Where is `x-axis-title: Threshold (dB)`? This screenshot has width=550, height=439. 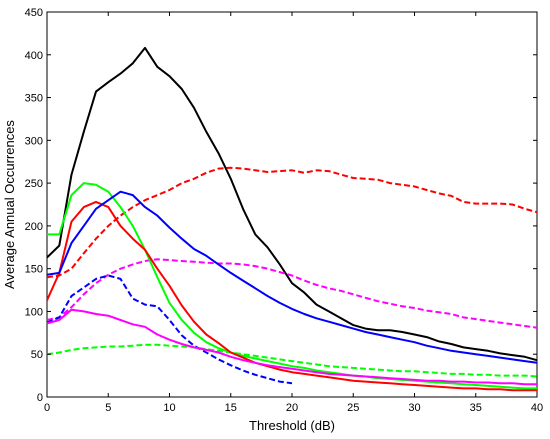 x-axis-title: Threshold (dB) is located at coordinates (292, 425).